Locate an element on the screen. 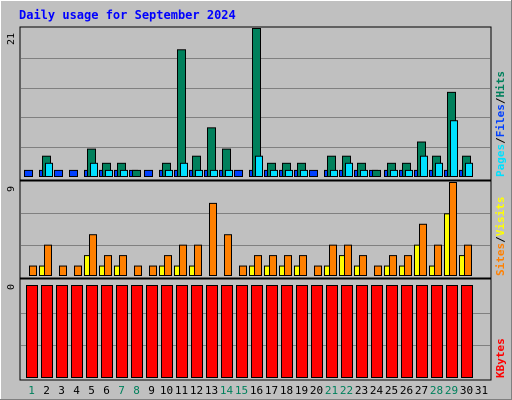 Image resolution: width=512 pixels, height=400 pixels. legend-mid-text: Sites/Visits is located at coordinates (500, 237).